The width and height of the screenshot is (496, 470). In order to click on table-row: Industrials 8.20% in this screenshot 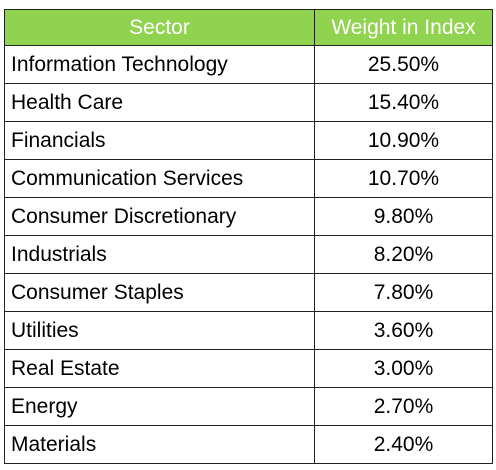, I will do `click(248, 254)`.